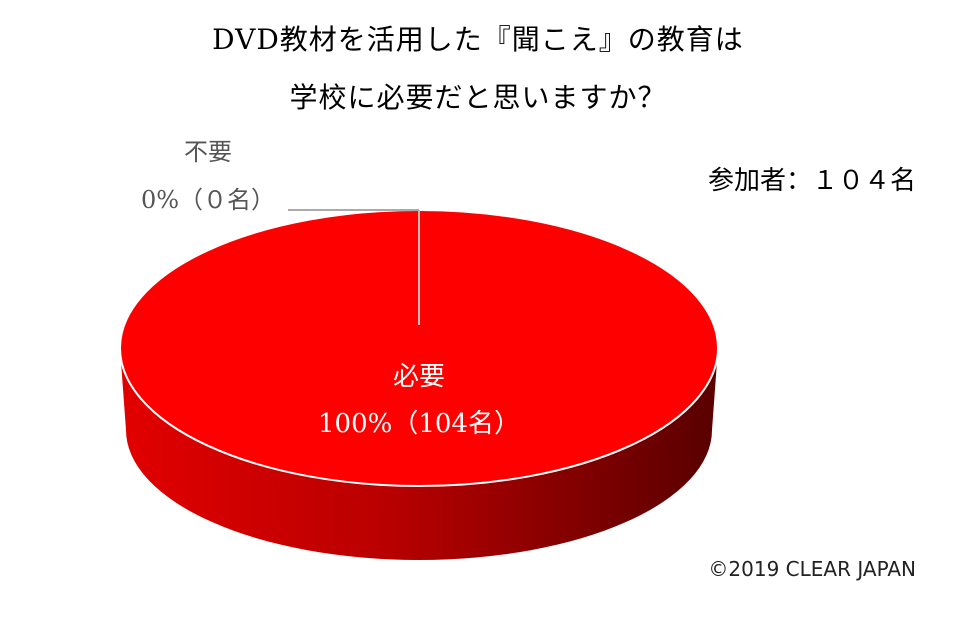  What do you see at coordinates (419, 424) in the screenshot?
I see `slice-percent-necessary: 100%（104名）` at bounding box center [419, 424].